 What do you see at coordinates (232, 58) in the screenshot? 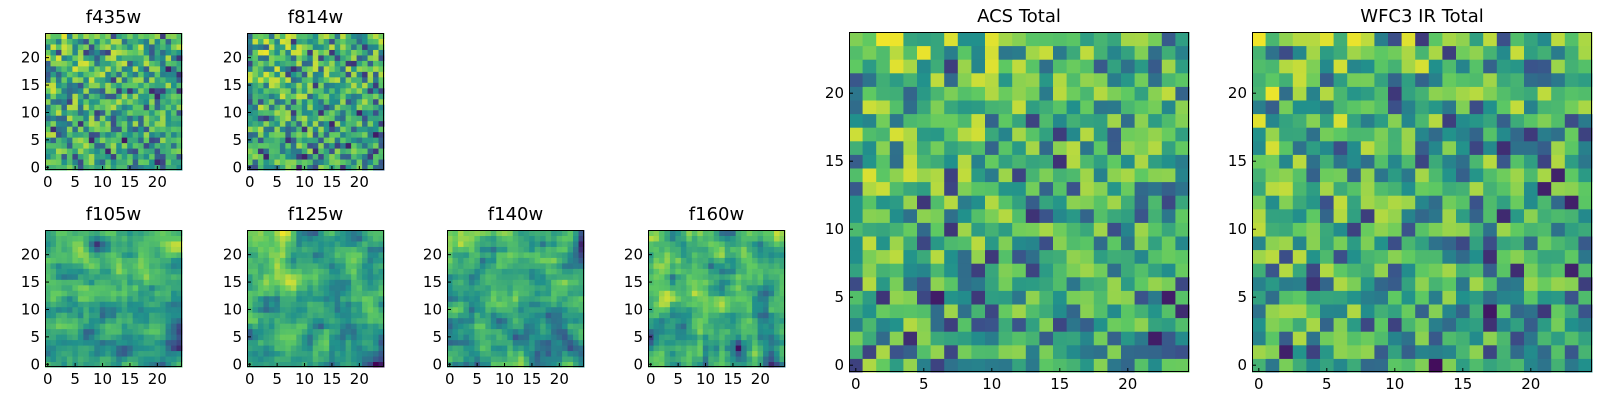
I see `y-tick-label: 20` at bounding box center [232, 58].